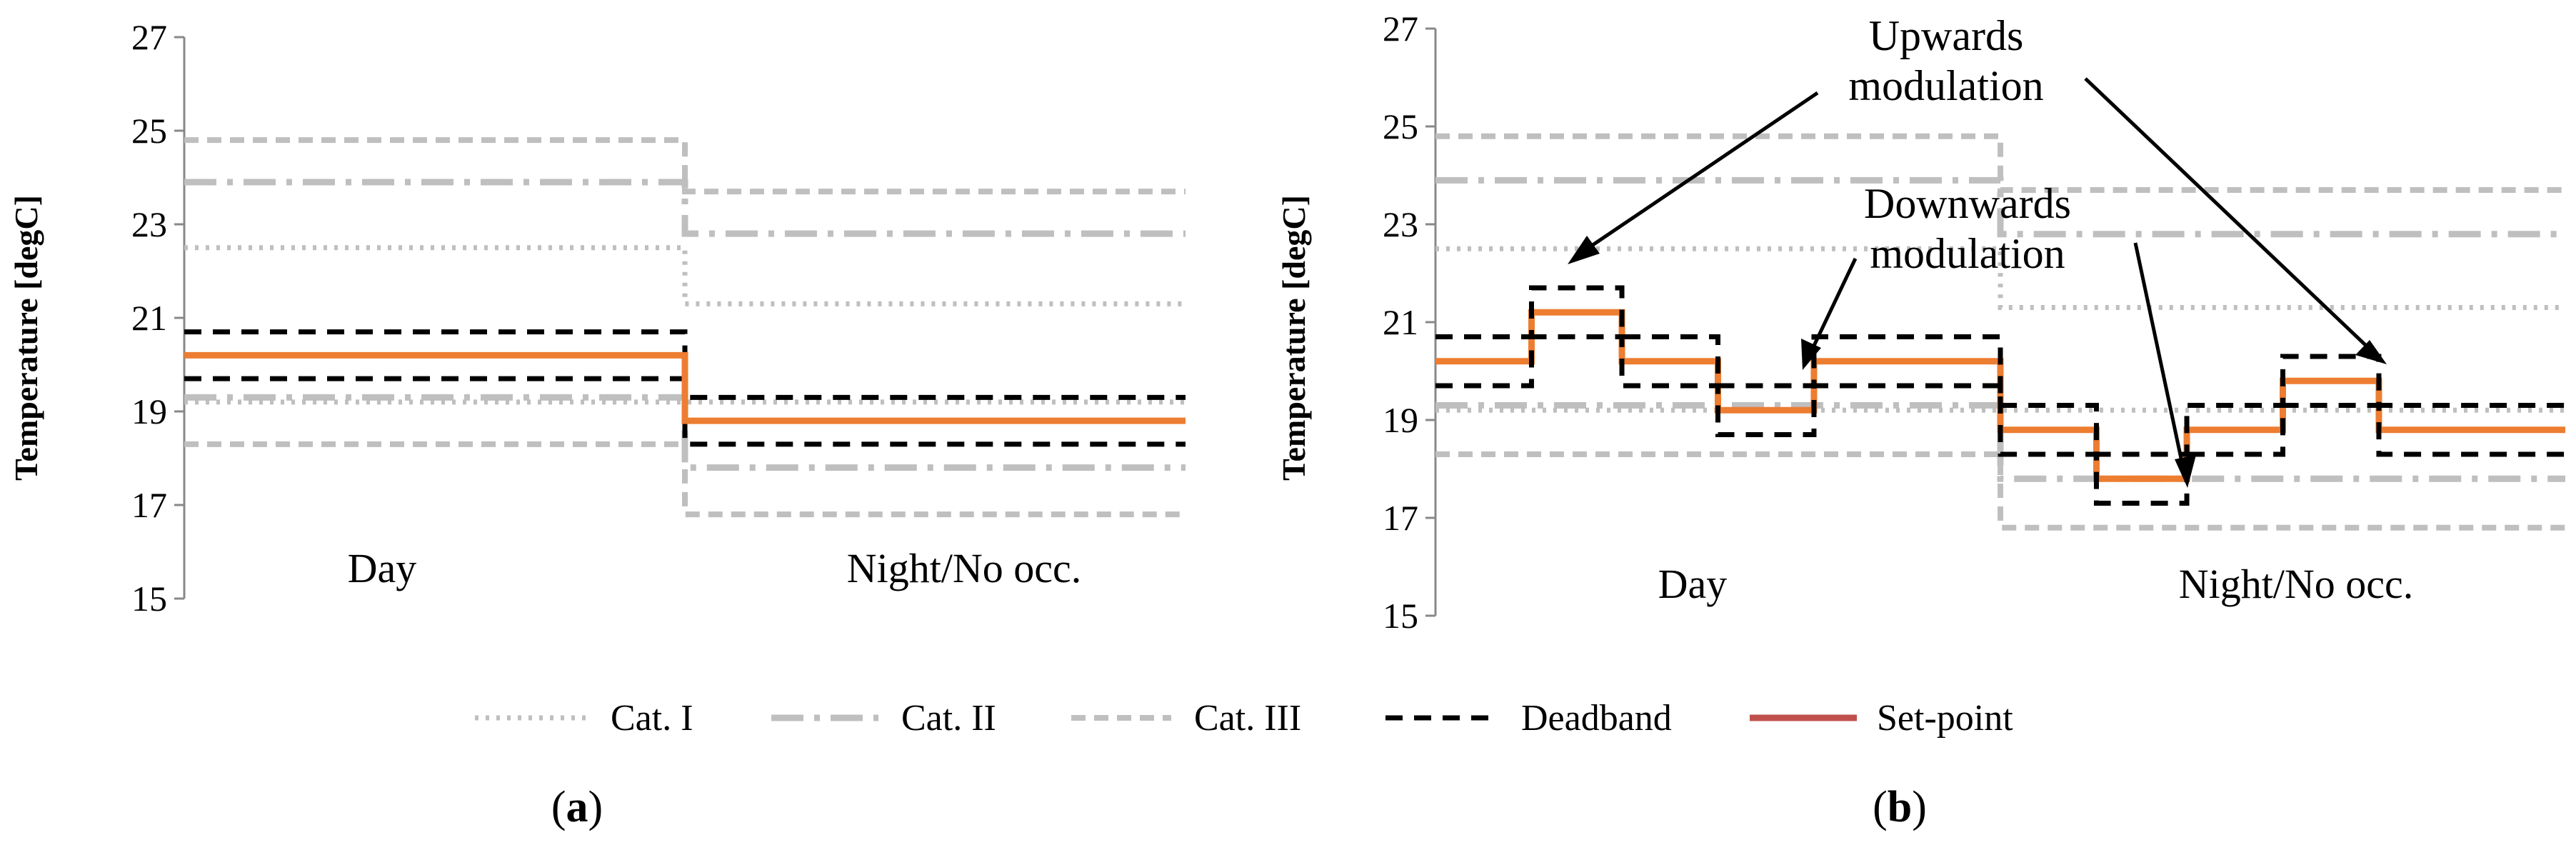 This screenshot has width=2576, height=845. I want to click on arrow-upwards-right, so click(2232, 218).